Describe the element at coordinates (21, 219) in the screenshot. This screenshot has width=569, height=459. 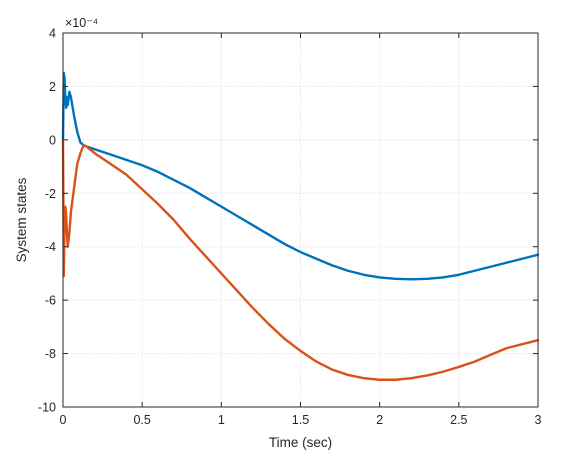
I see `y-axis-label: System states` at that location.